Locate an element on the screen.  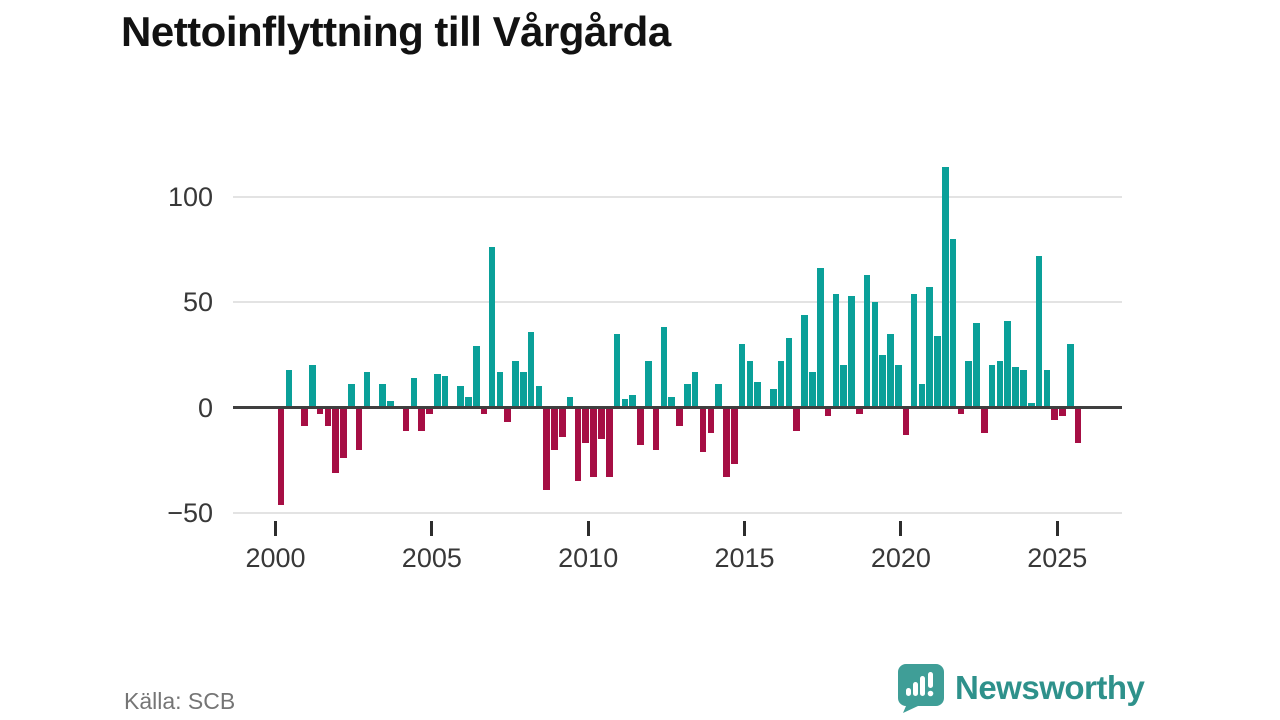
x-axis-tick-label: 2010 is located at coordinates (588, 558).